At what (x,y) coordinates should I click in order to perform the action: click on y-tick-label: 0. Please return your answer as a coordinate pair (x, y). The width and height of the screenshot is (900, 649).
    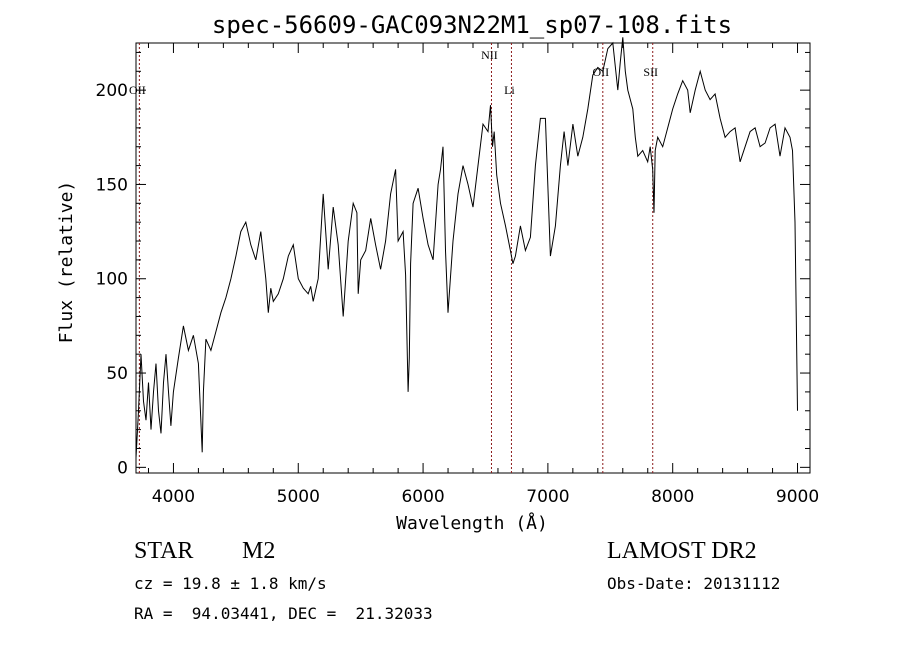
    Looking at the image, I should click on (122, 468).